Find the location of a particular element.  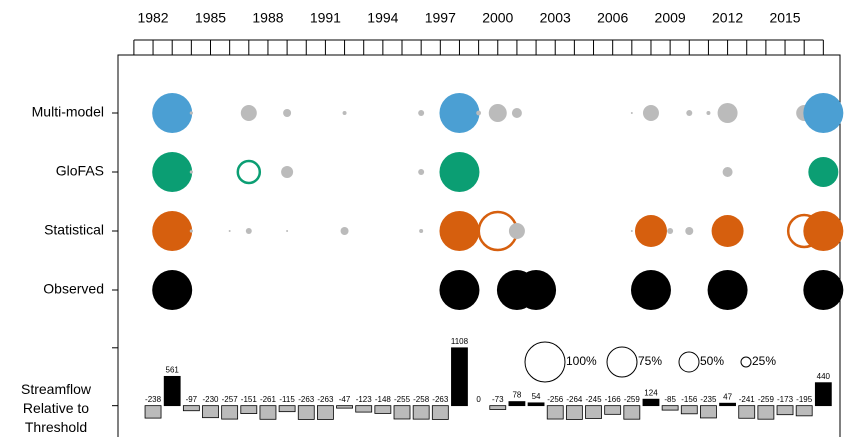

series-label: Multi-model is located at coordinates (68, 112).